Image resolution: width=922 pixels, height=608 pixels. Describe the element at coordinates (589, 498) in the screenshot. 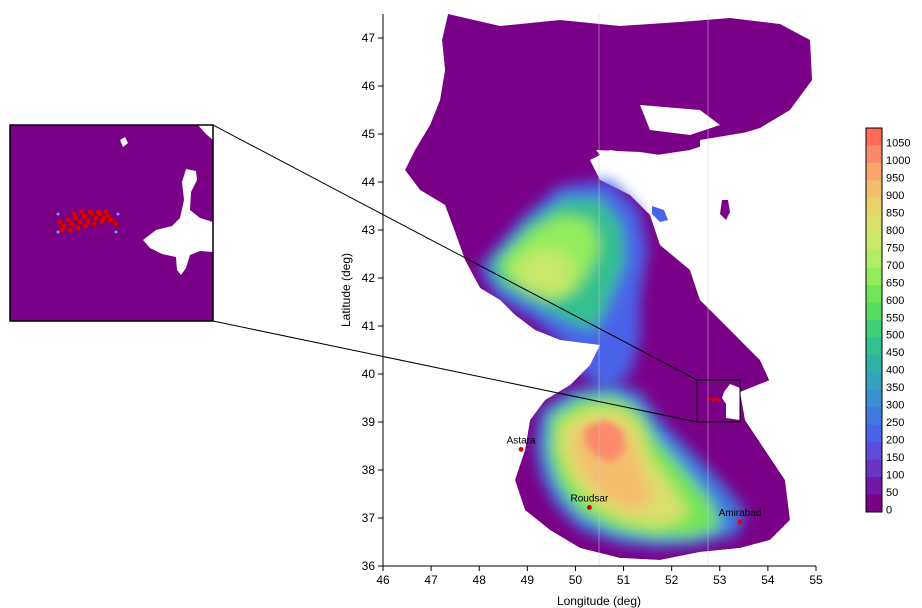

I see `city-label: Roudsar` at that location.